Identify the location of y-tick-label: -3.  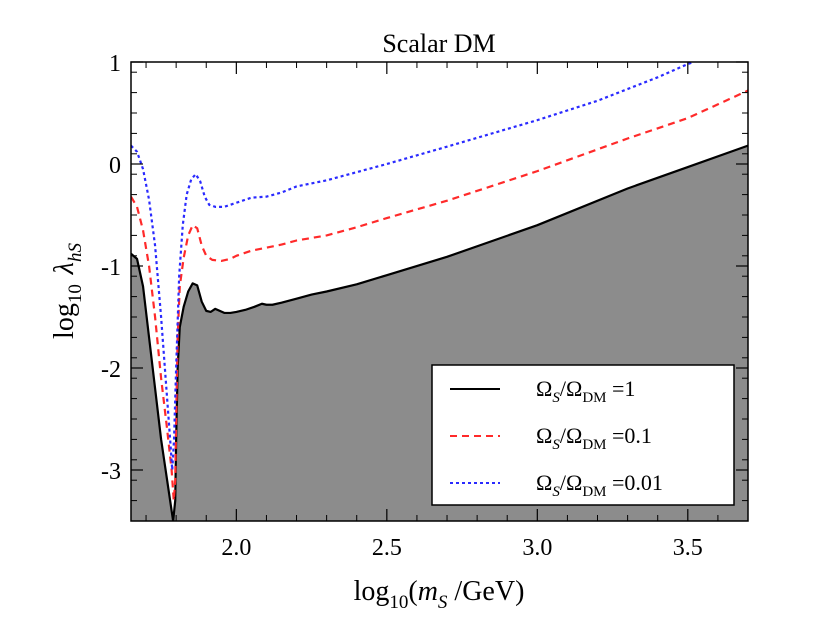
(111, 472).